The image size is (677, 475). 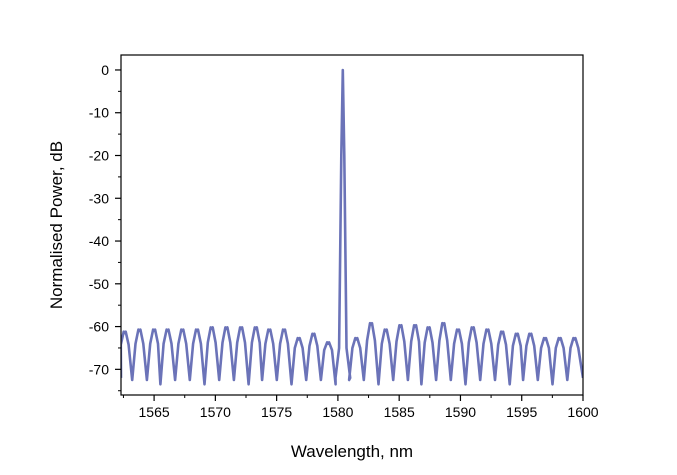 What do you see at coordinates (276, 412) in the screenshot?
I see `x-tick-label: 1575` at bounding box center [276, 412].